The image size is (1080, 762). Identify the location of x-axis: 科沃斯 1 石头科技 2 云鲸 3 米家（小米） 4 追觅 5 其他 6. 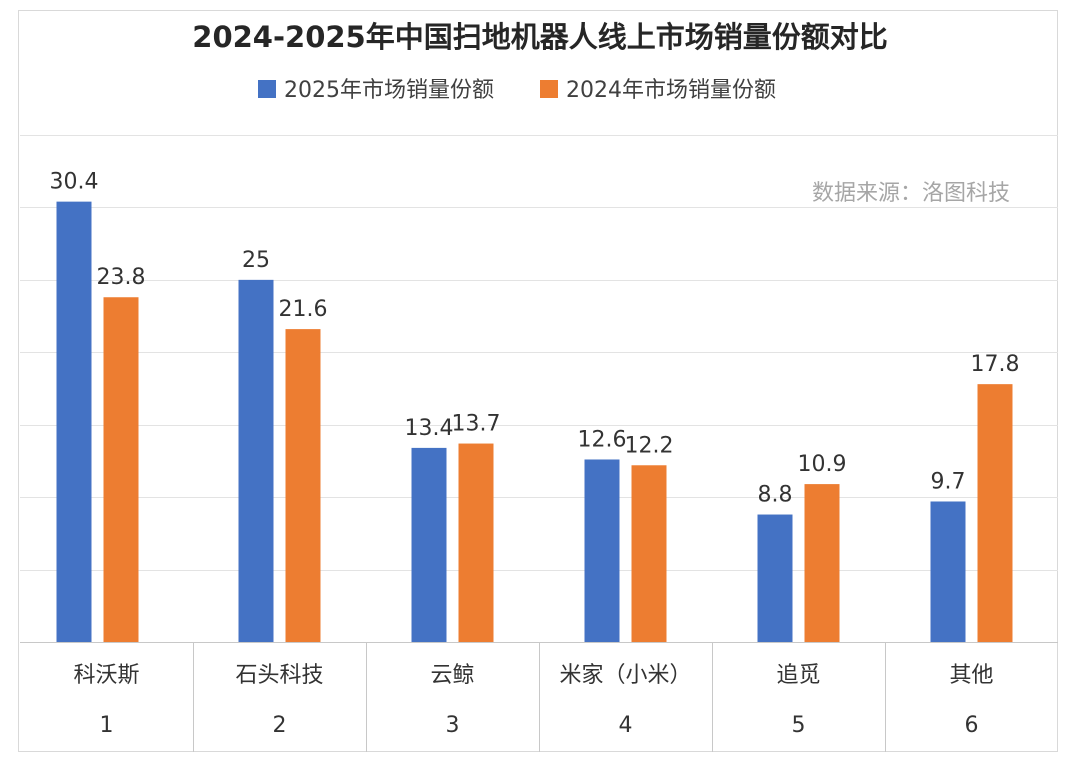
(539, 697).